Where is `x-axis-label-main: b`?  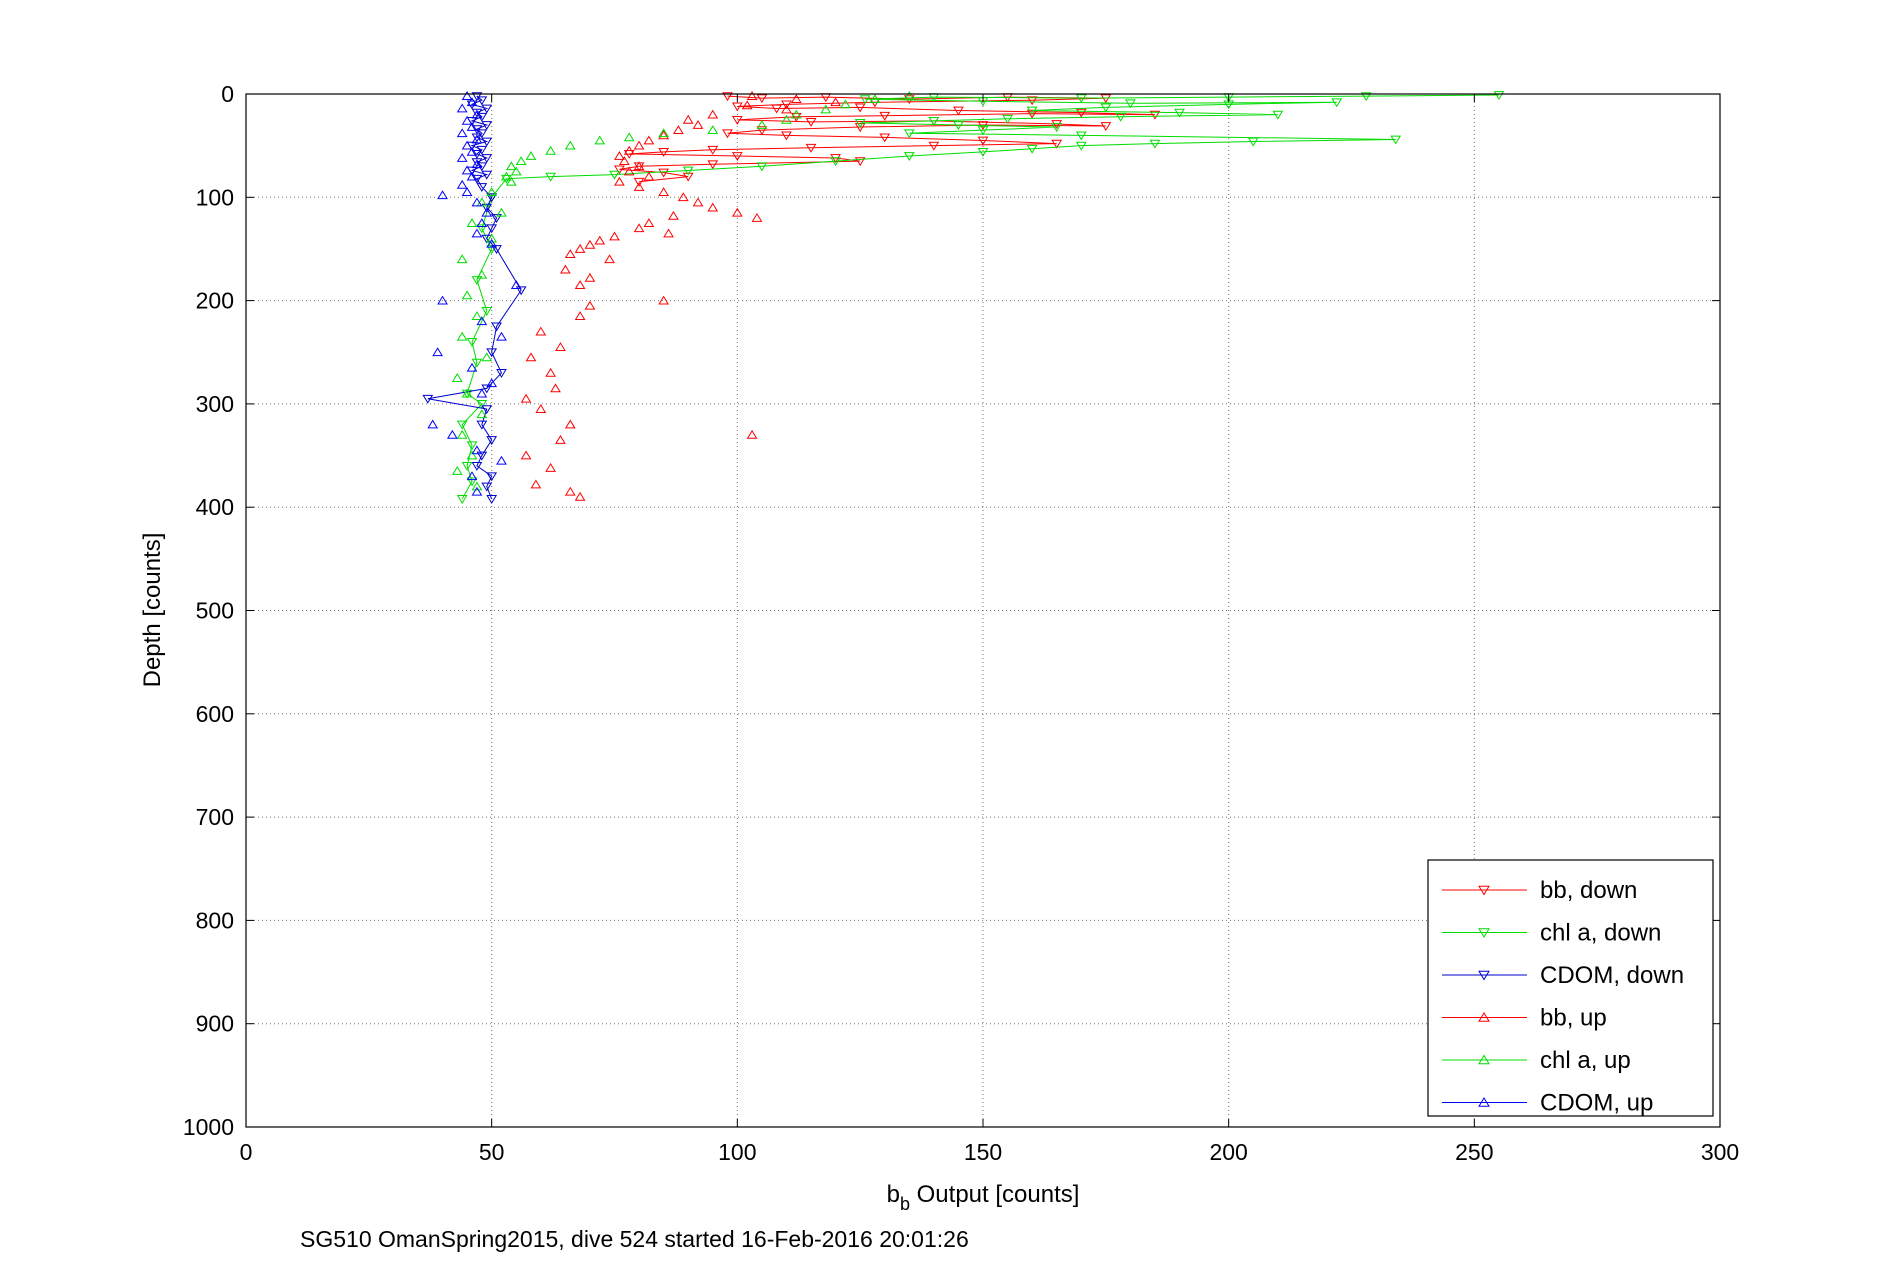 x-axis-label-main: b is located at coordinates (893, 1194).